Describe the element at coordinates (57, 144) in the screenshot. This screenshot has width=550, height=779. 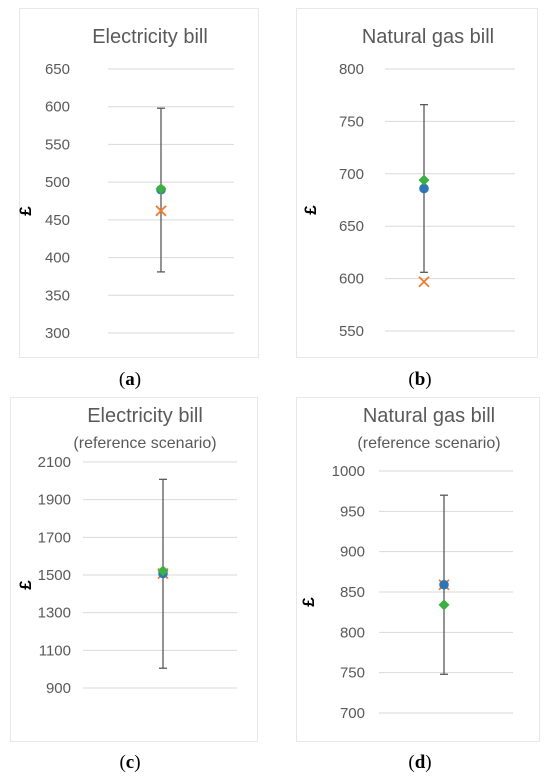
I see `chart-a-tick-label: 550` at that location.